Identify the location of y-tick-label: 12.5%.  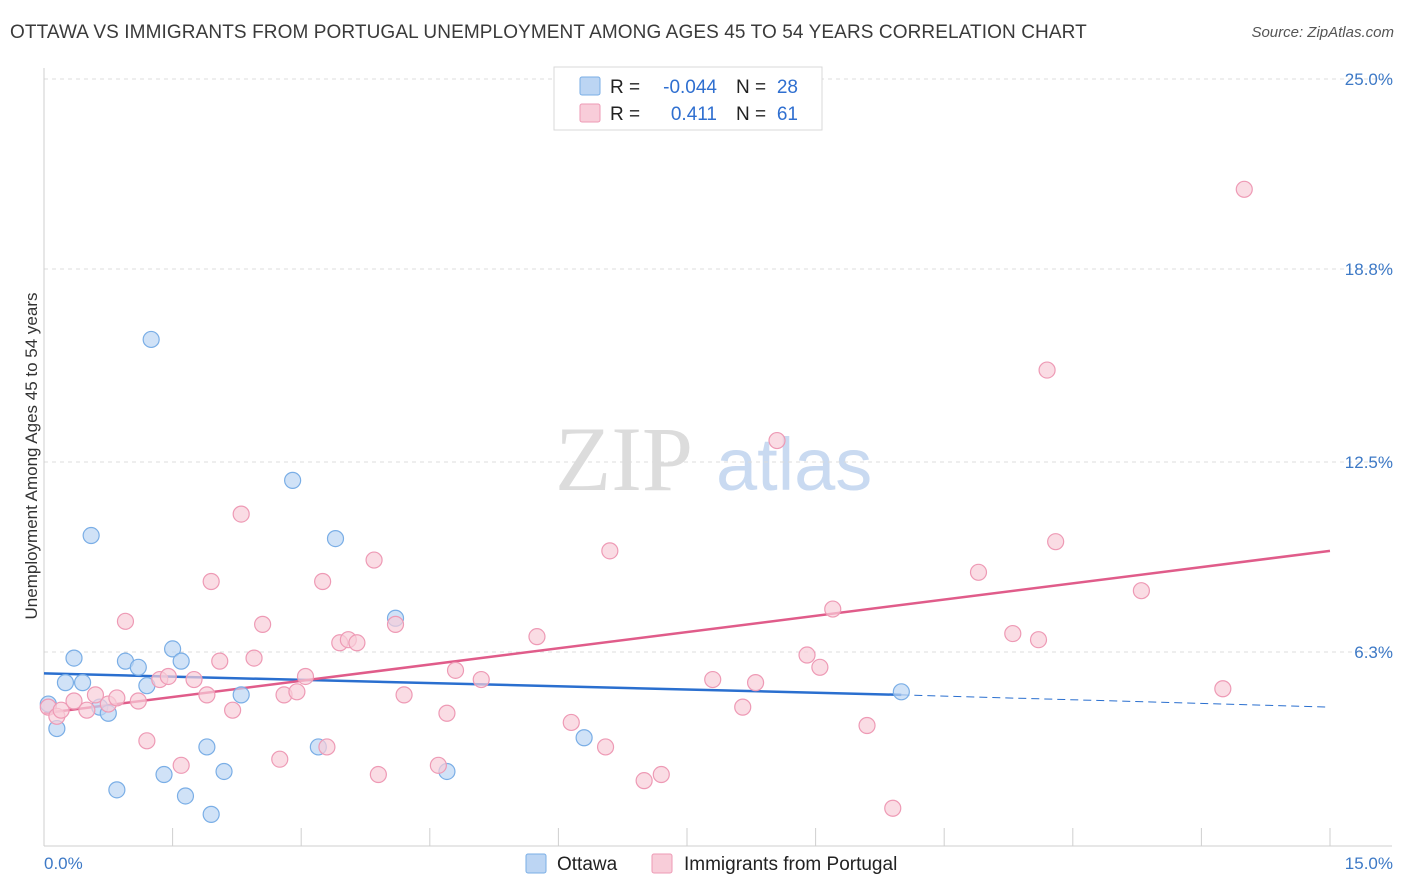
(1369, 462).